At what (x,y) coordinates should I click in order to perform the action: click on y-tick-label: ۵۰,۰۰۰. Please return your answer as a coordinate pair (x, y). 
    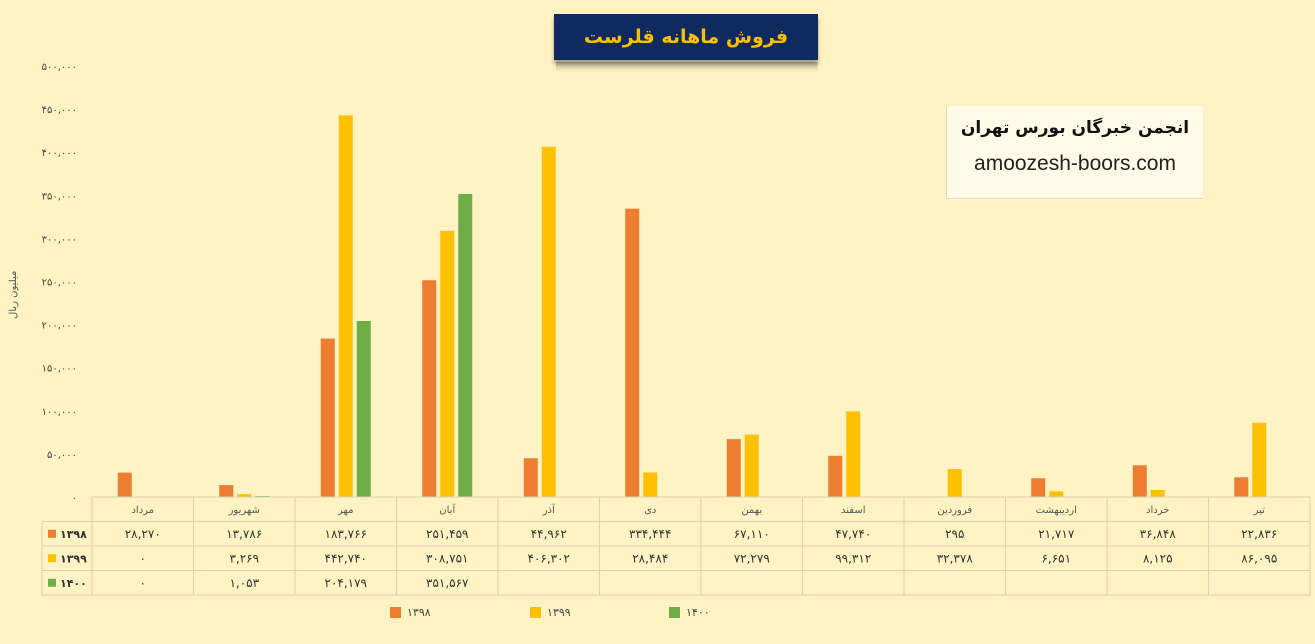
    Looking at the image, I should click on (62, 455).